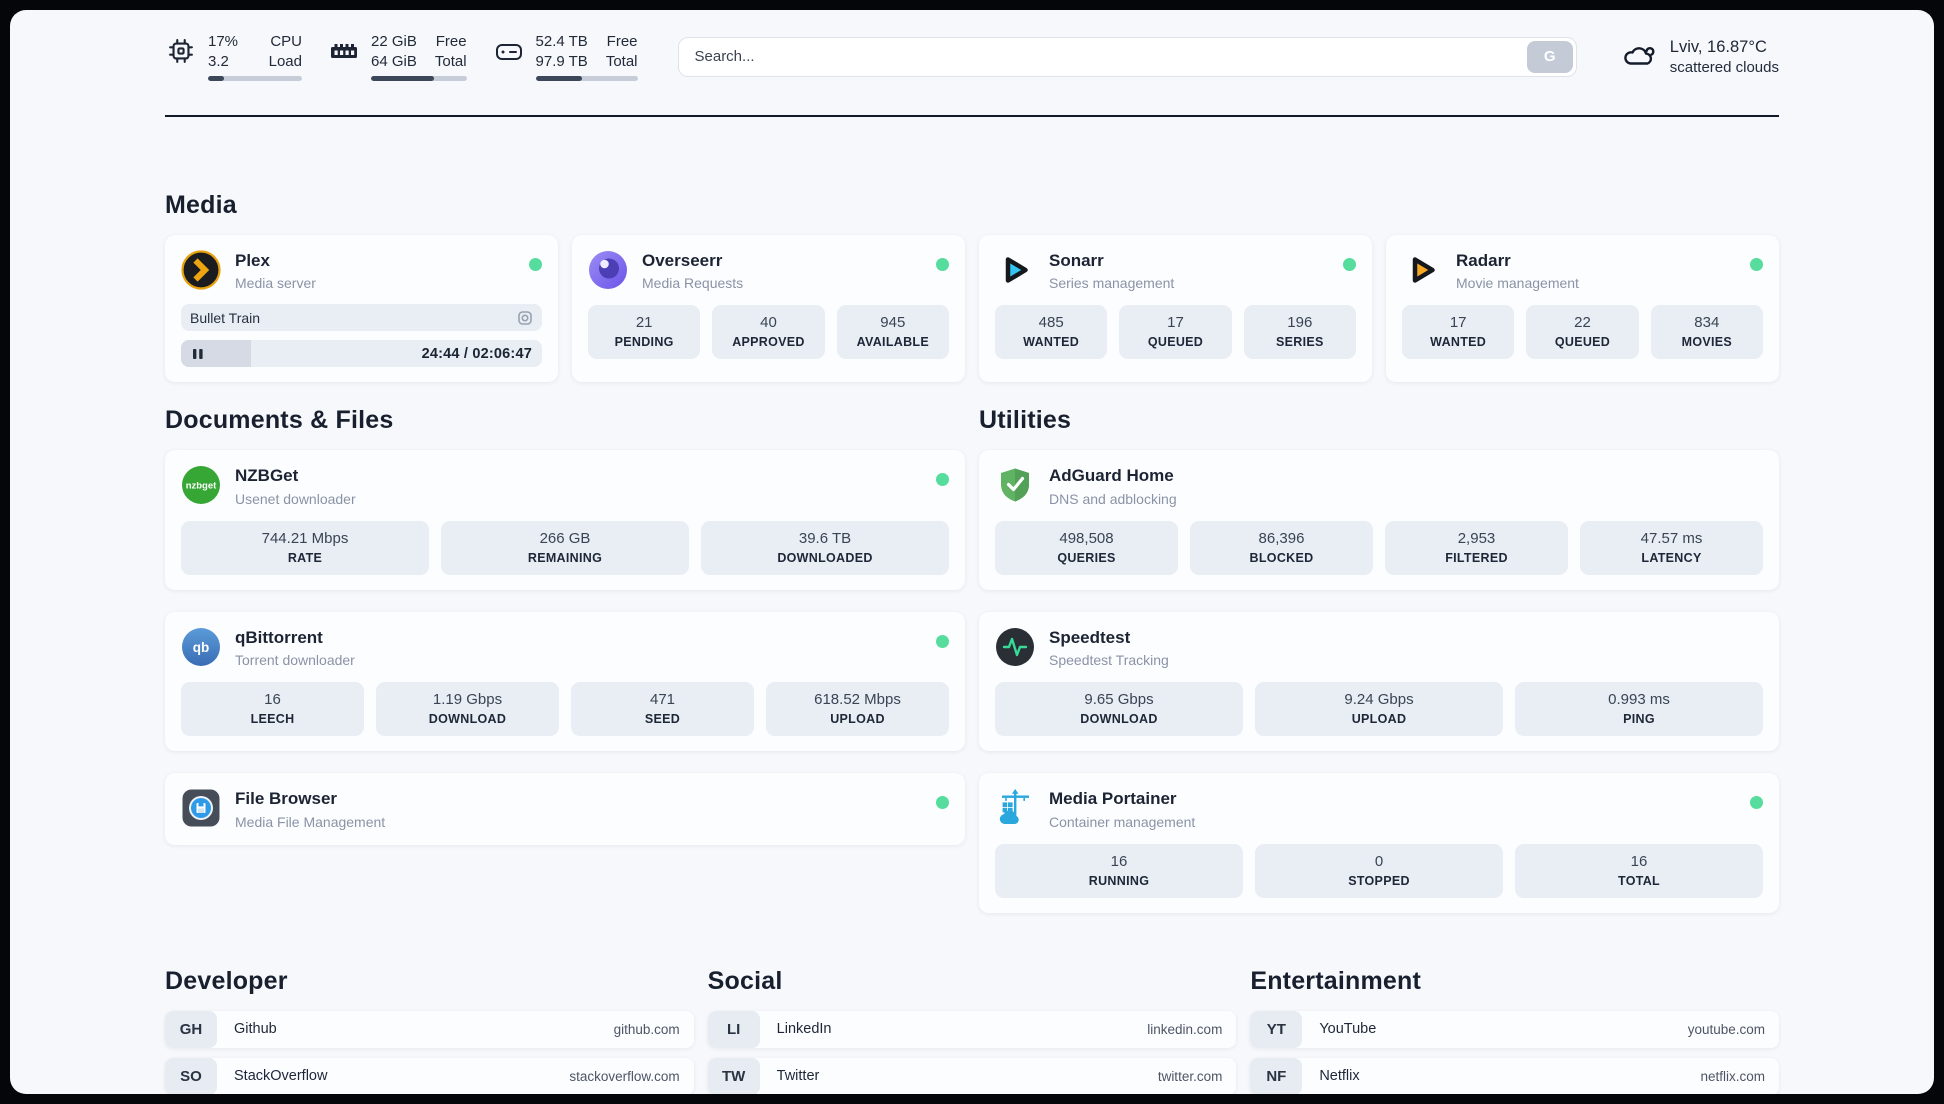 The width and height of the screenshot is (1944, 1104). What do you see at coordinates (768, 270) in the screenshot?
I see `overseerr-app-link: Overseerr Media Requests` at bounding box center [768, 270].